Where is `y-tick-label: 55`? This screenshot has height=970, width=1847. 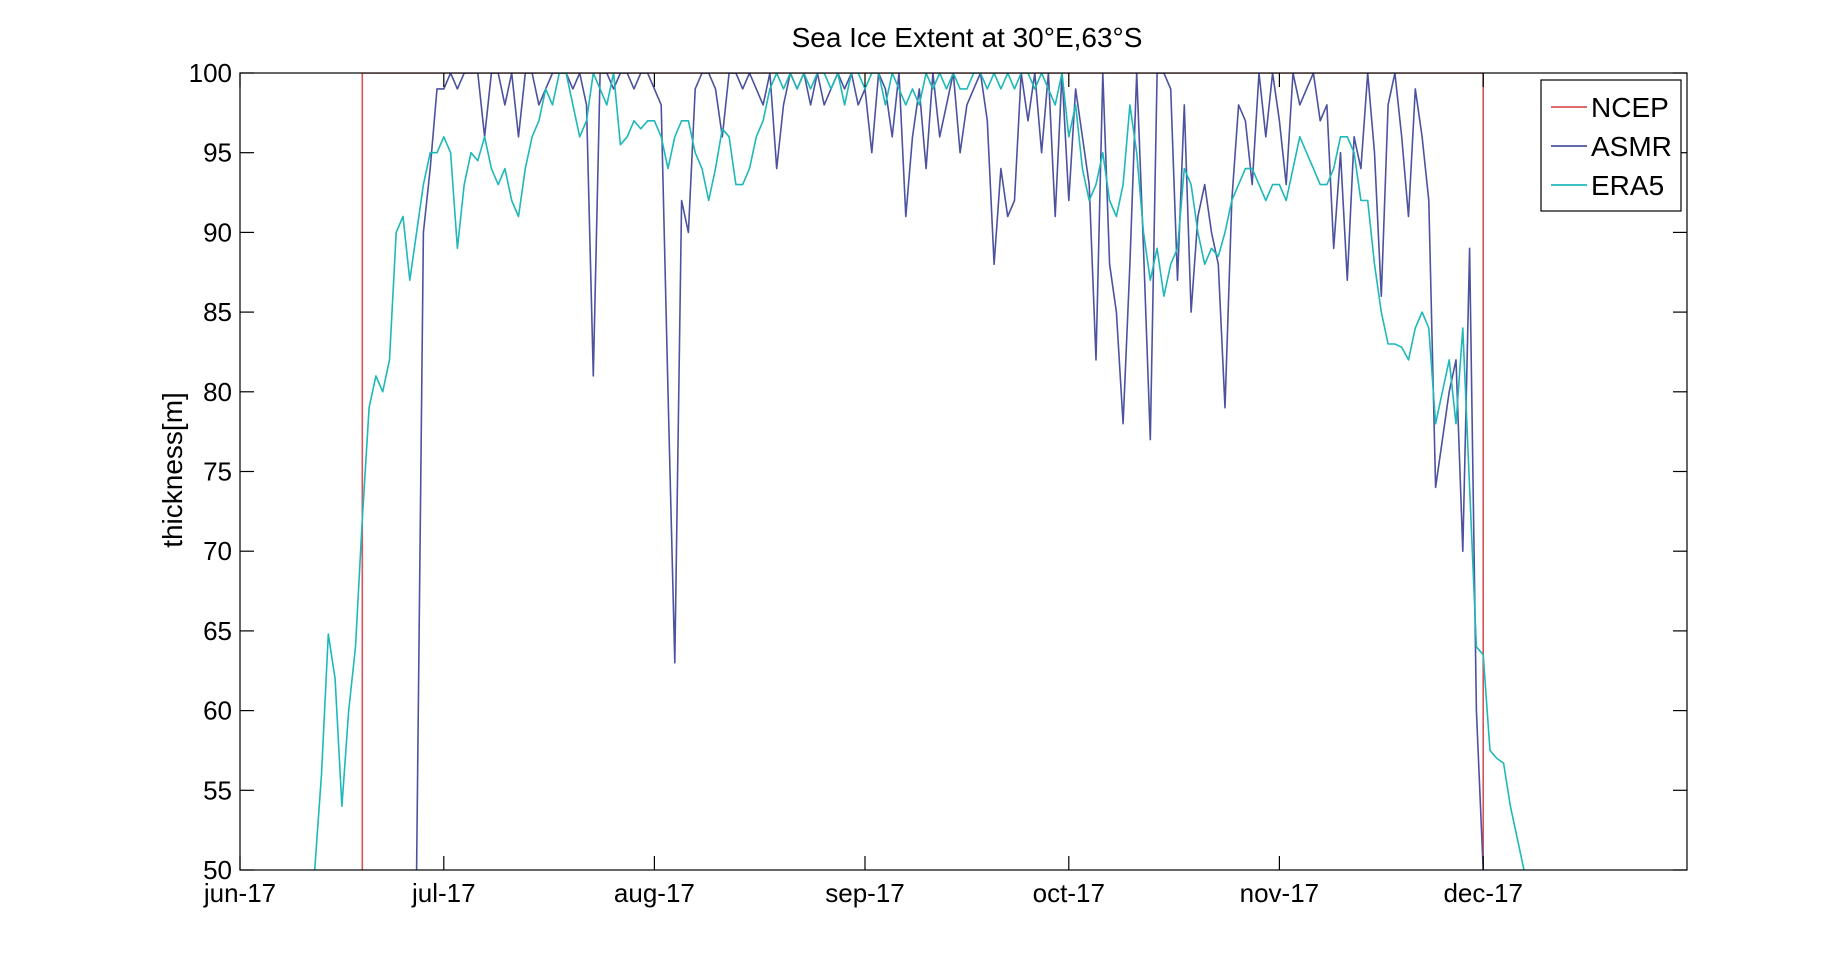 y-tick-label: 55 is located at coordinates (217, 790).